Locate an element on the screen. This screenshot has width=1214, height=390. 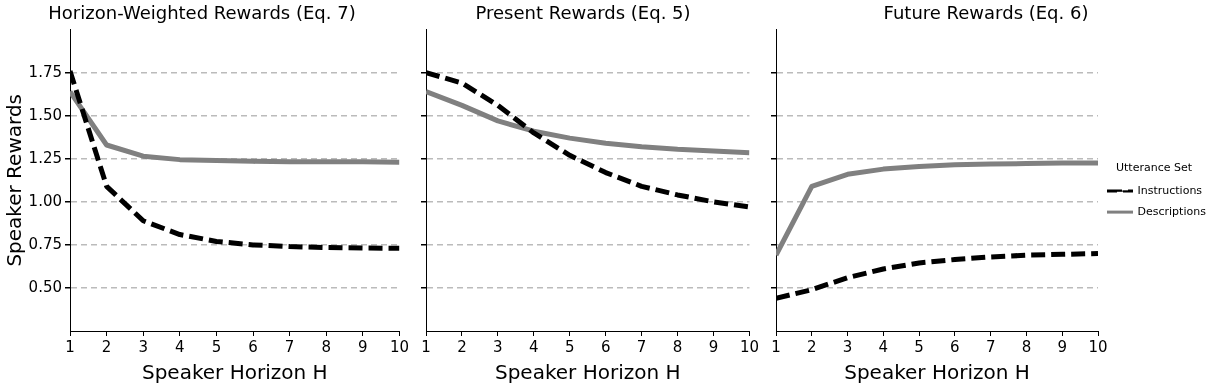
legend-label: Descriptions is located at coordinates (1172, 211).